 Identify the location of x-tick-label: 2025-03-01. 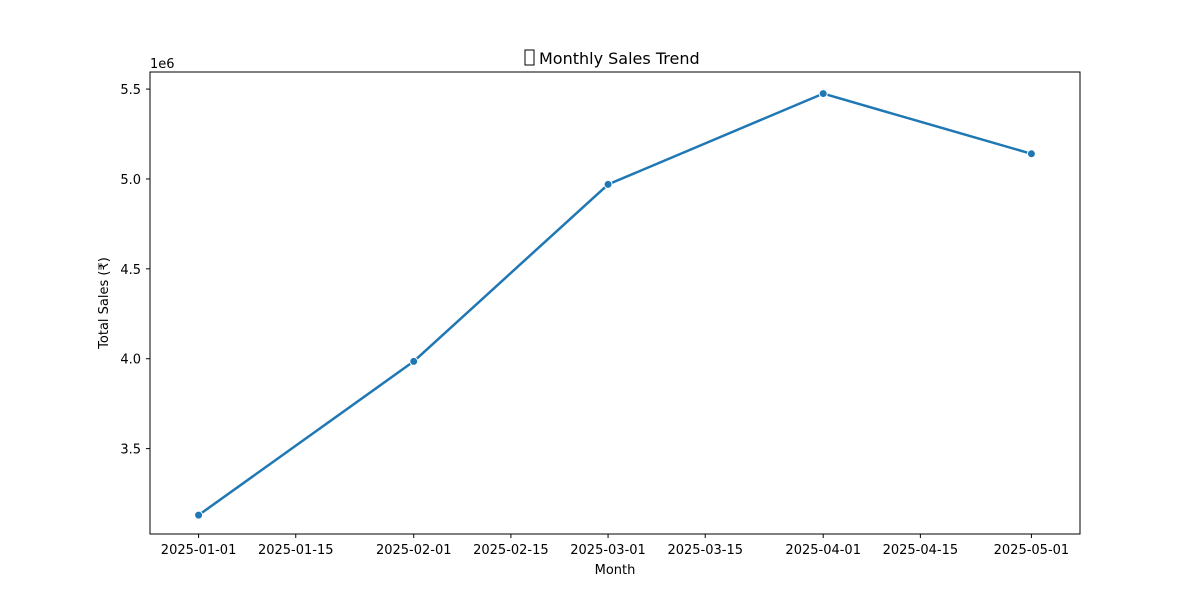
(608, 550).